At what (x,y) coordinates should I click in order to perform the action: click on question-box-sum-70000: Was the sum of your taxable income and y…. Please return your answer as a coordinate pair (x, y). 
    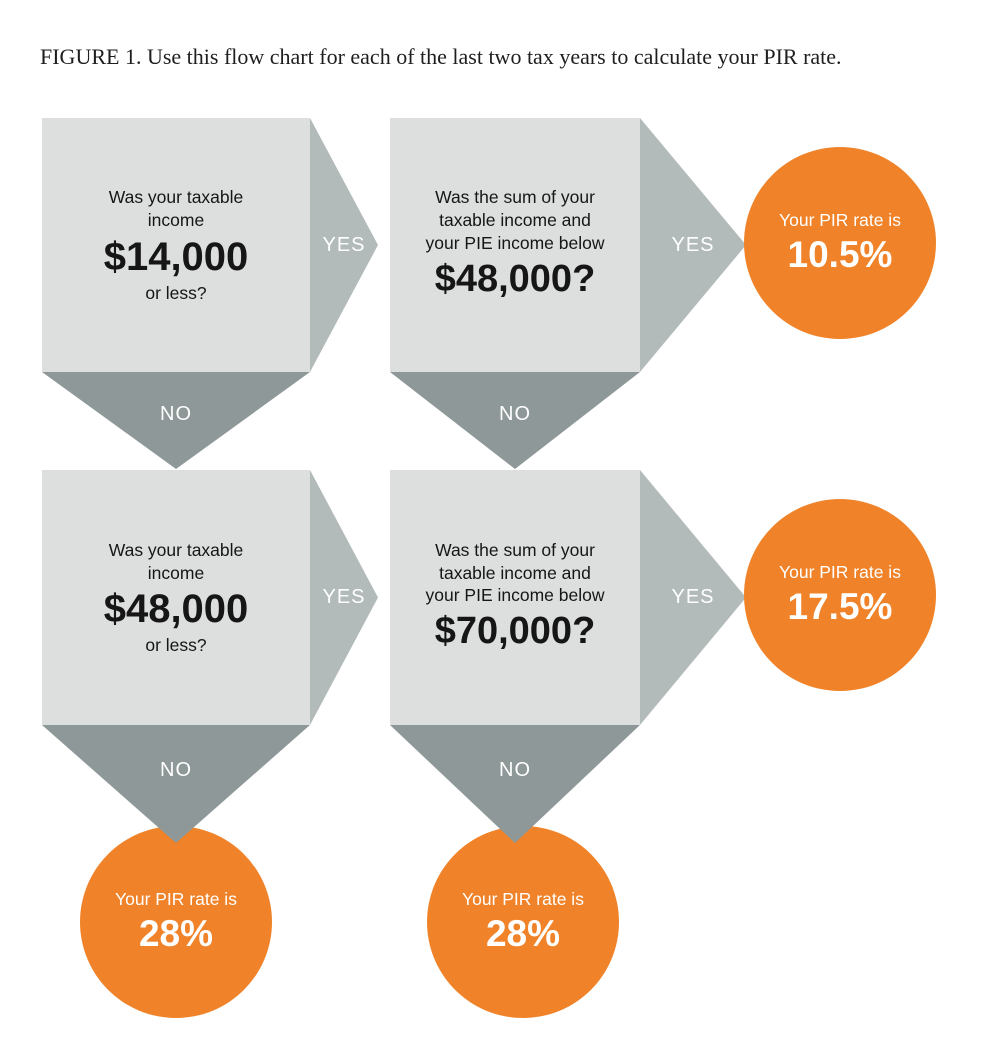
    Looking at the image, I should click on (515, 597).